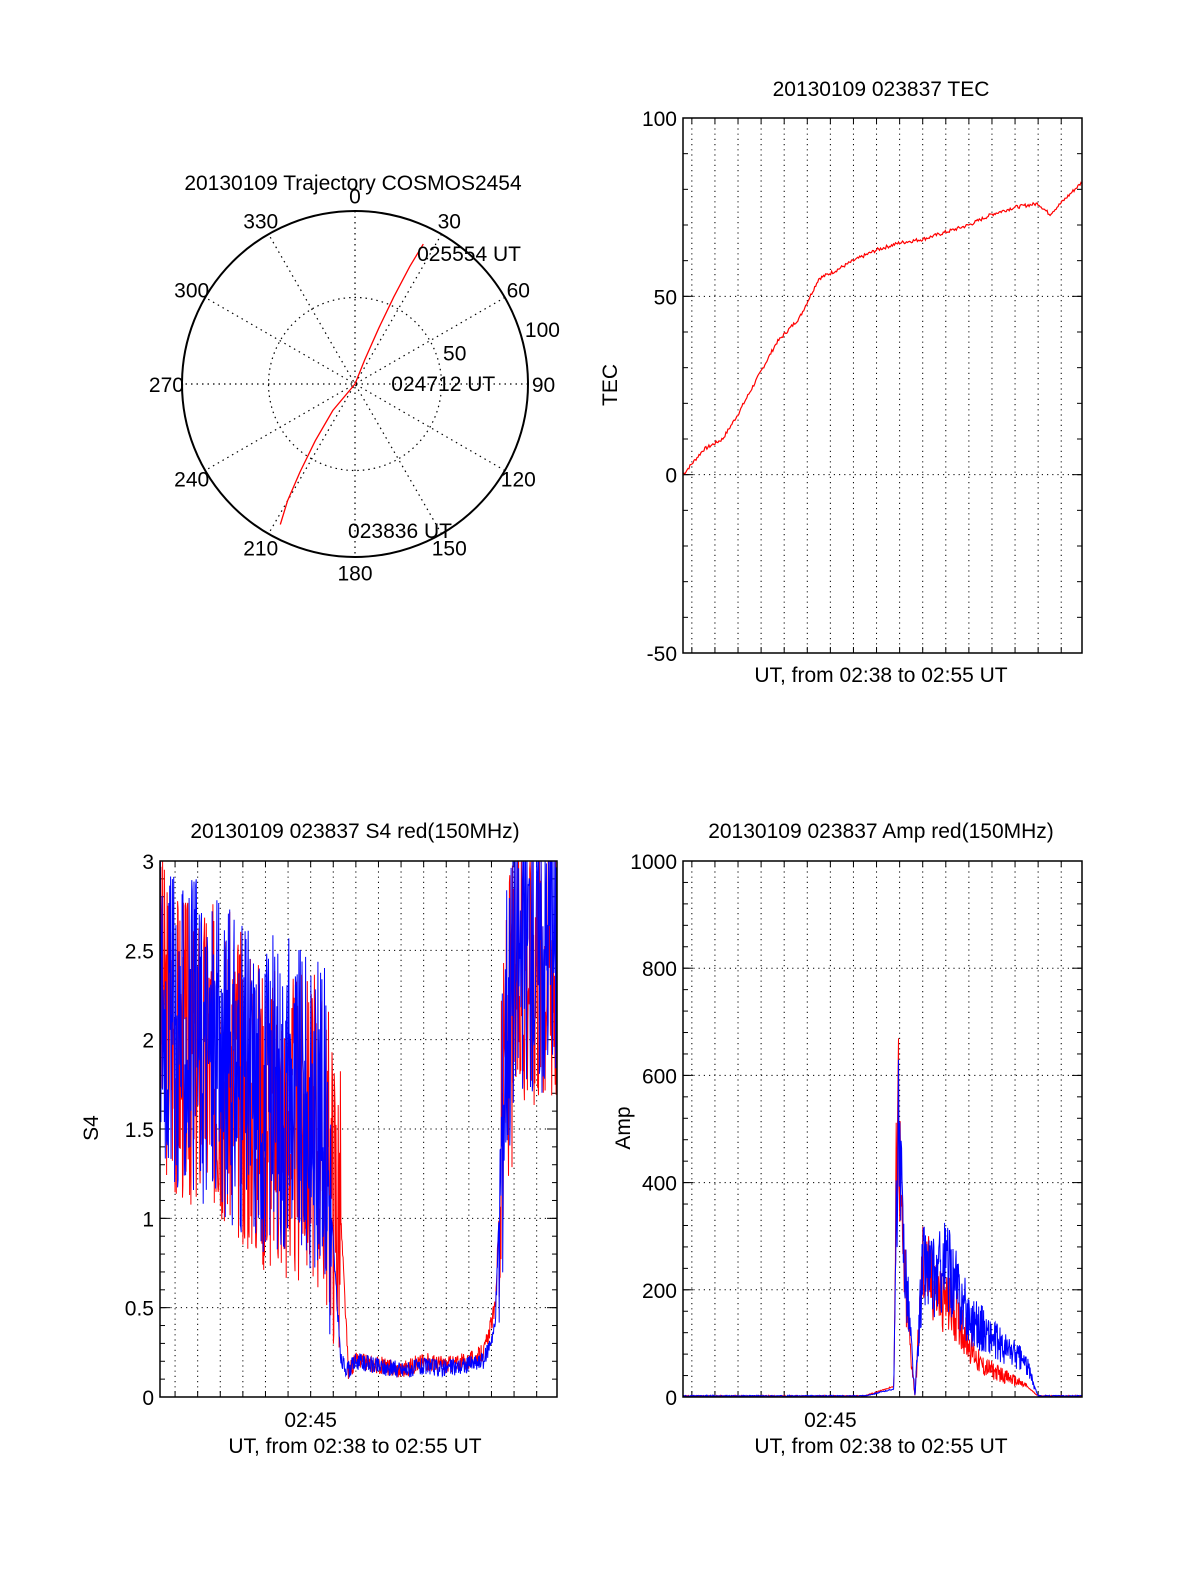  What do you see at coordinates (659, 1291) in the screenshot?
I see `y-tick-label: 200` at bounding box center [659, 1291].